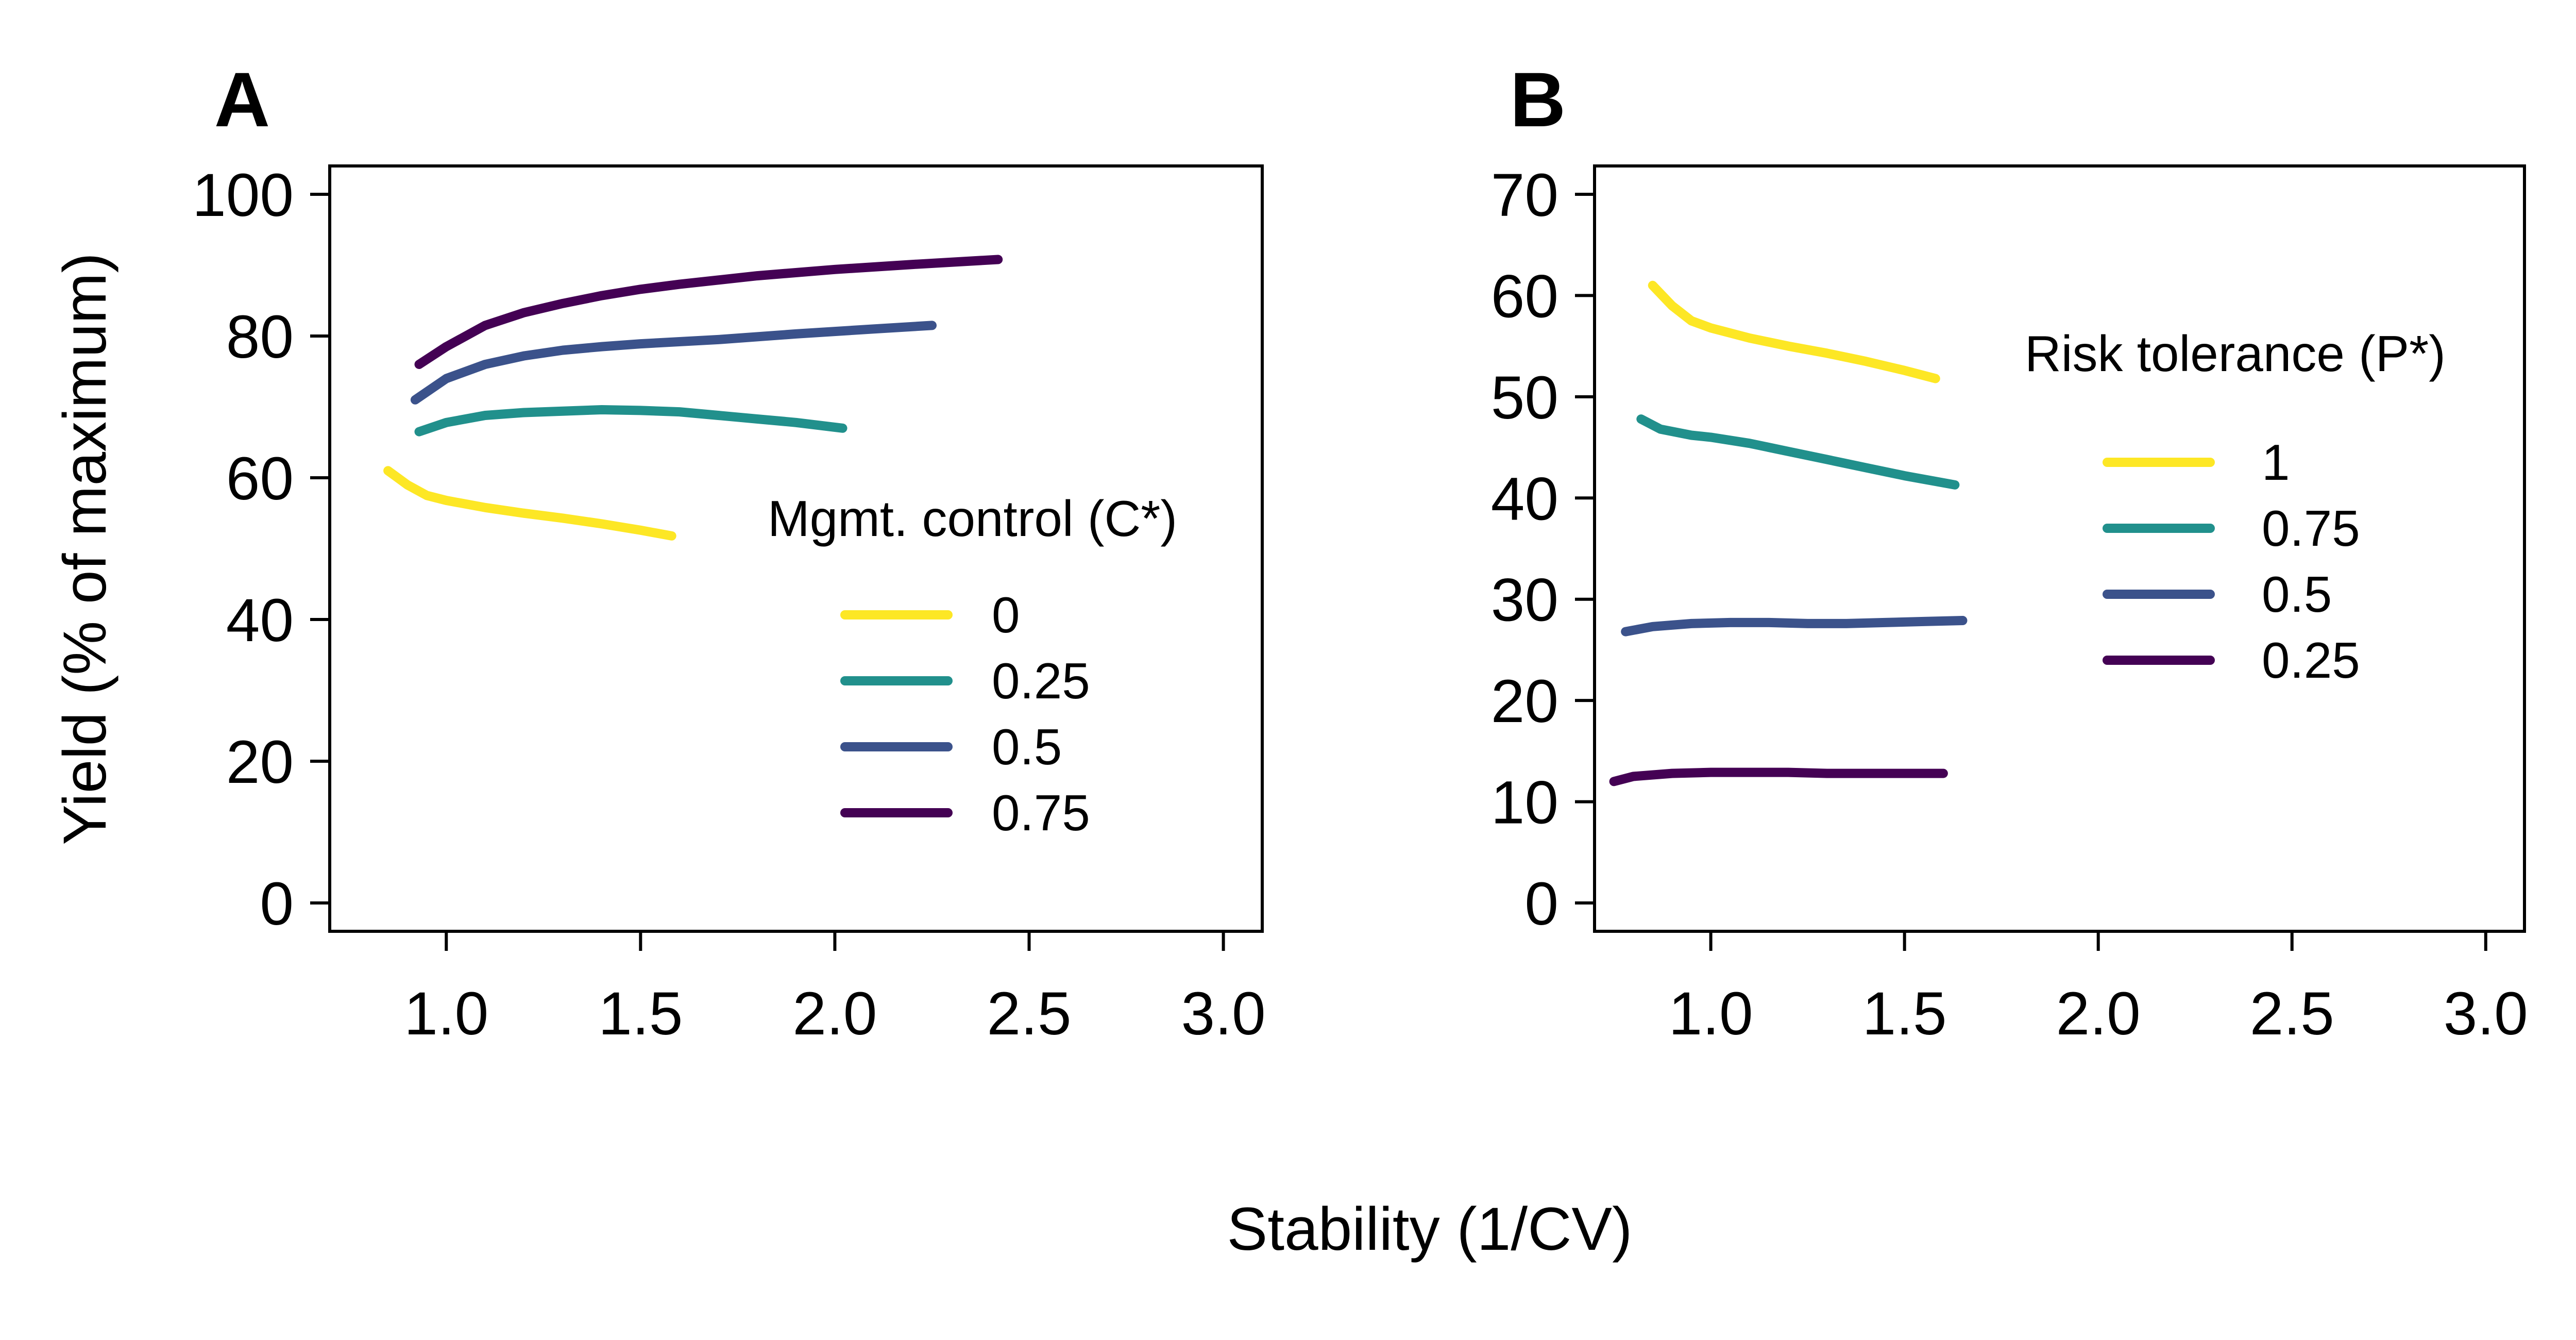  What do you see at coordinates (242, 99) in the screenshot?
I see `panel-letter-a: A` at bounding box center [242, 99].